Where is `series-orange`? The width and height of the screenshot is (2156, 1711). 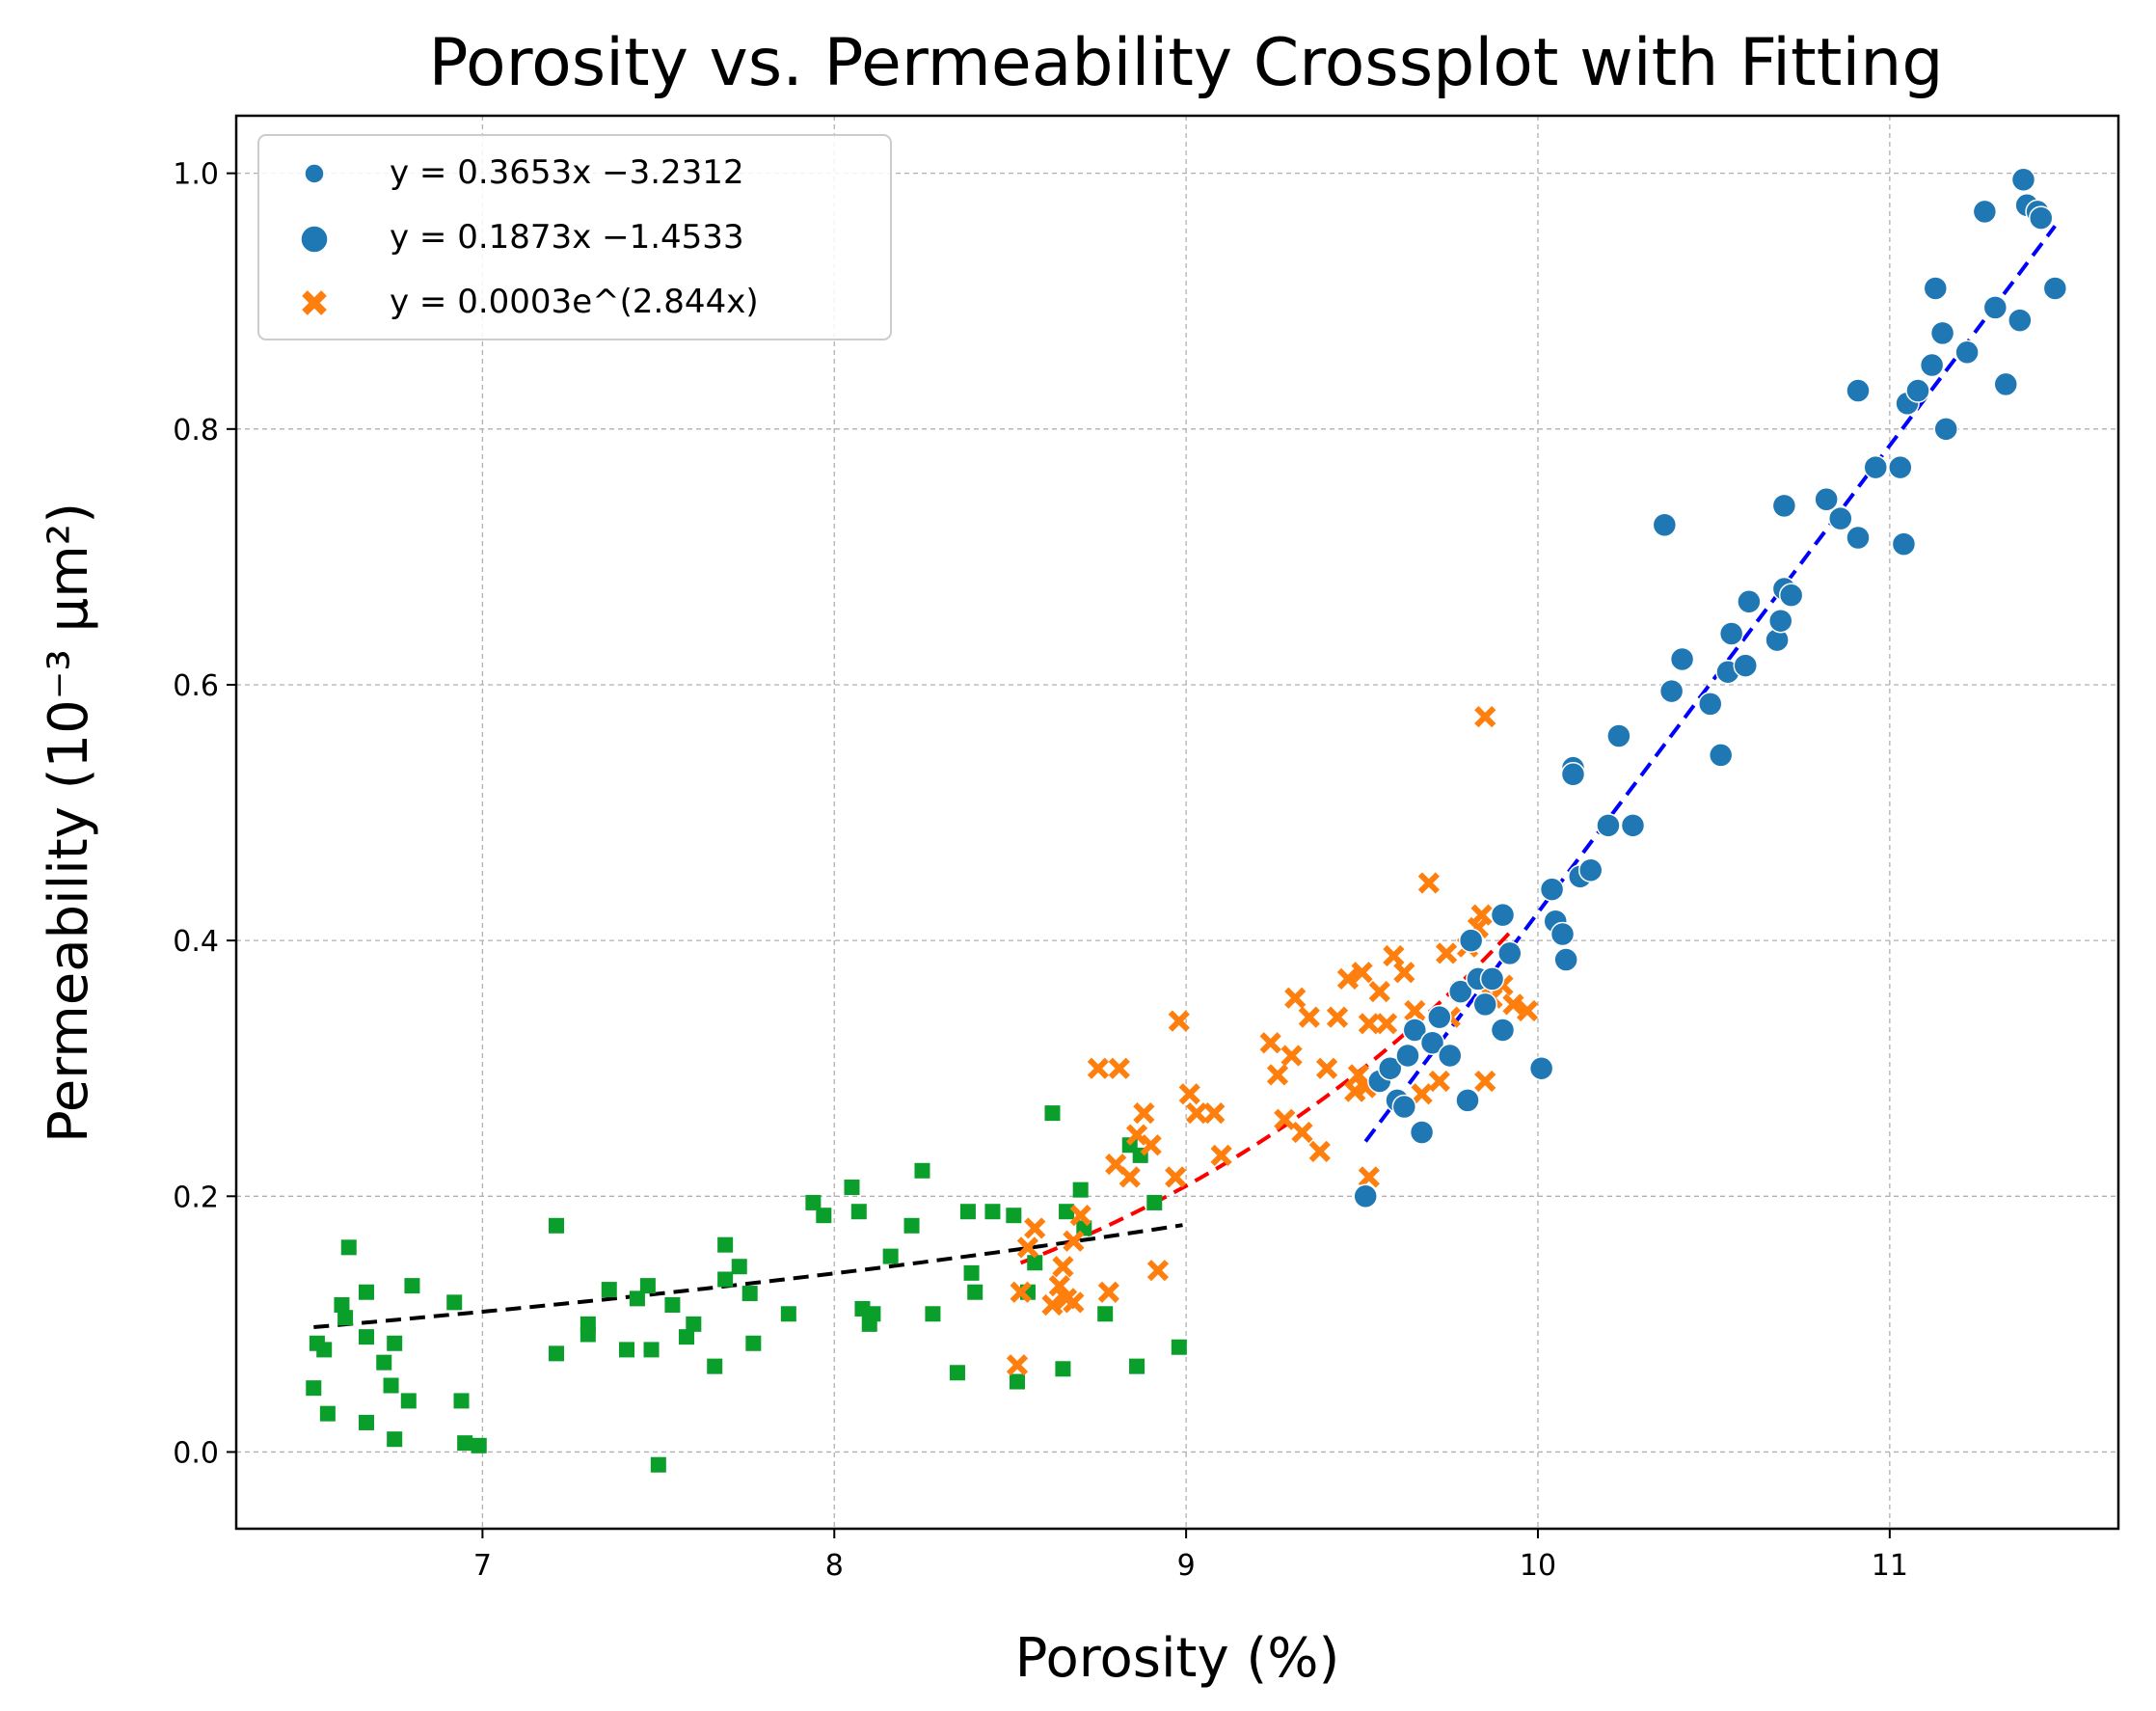
series-orange is located at coordinates (1272, 1041).